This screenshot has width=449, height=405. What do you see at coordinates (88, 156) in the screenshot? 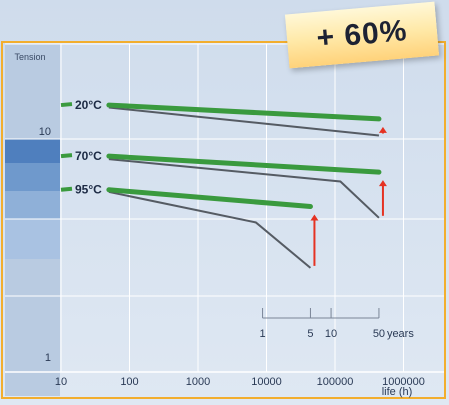
I see `temperature-label: 70°C` at bounding box center [88, 156].